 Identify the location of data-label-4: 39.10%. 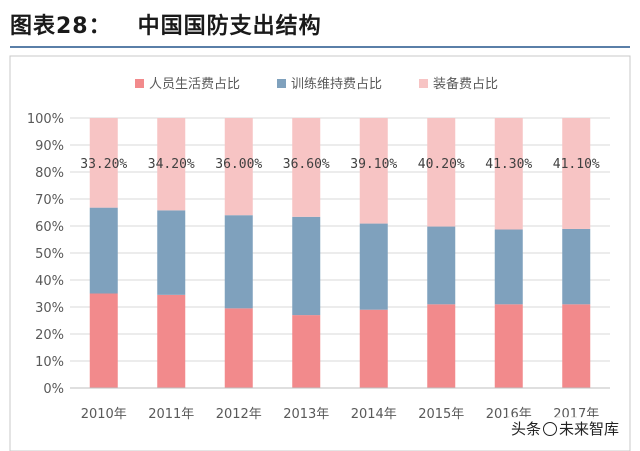
(373, 164).